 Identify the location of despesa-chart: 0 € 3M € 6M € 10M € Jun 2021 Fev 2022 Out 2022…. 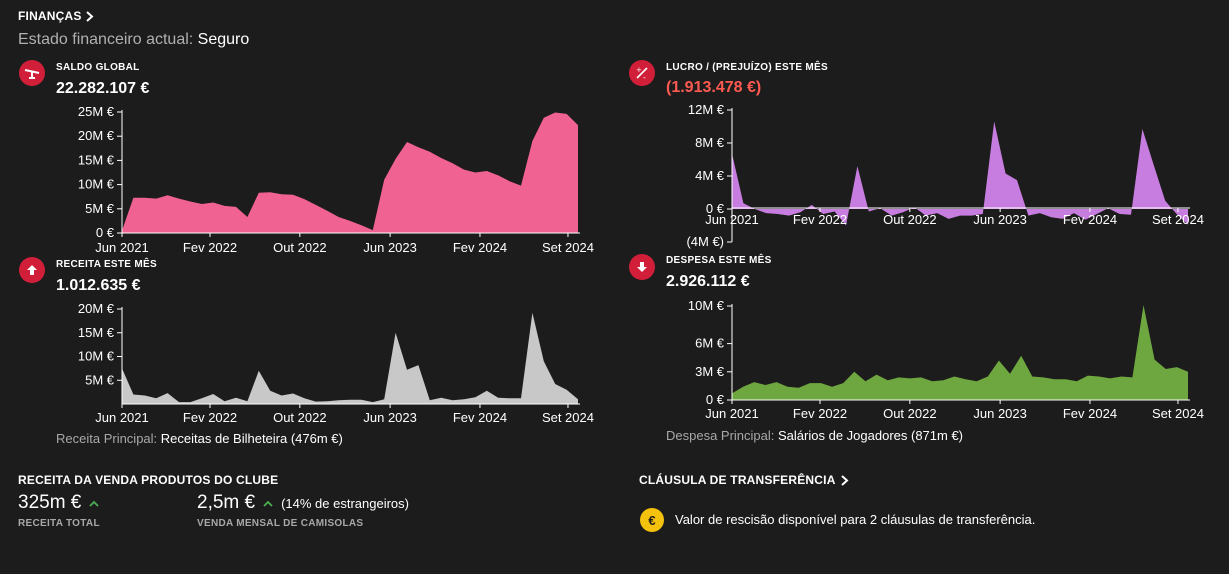
(946, 359).